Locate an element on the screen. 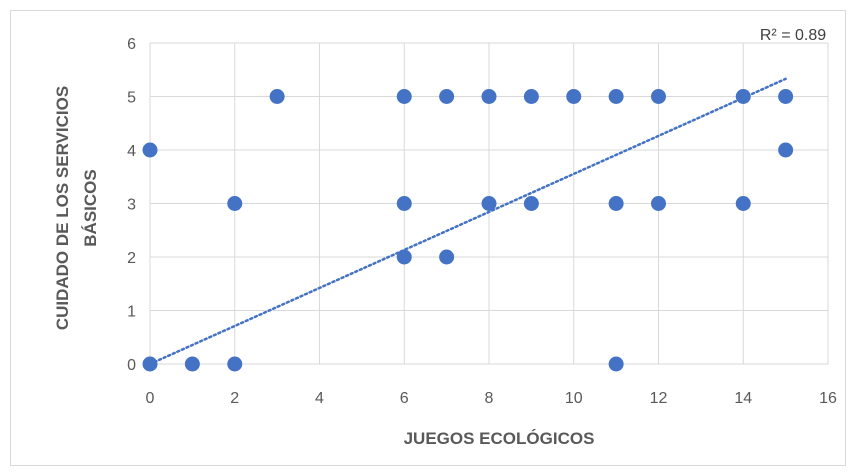 This screenshot has height=476, width=858. y-tick-label: 2 is located at coordinates (131, 258).